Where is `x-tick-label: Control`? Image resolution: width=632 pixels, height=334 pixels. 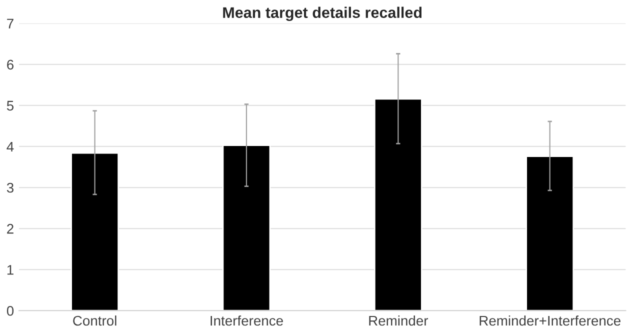 x-tick-label: Control is located at coordinates (94, 320).